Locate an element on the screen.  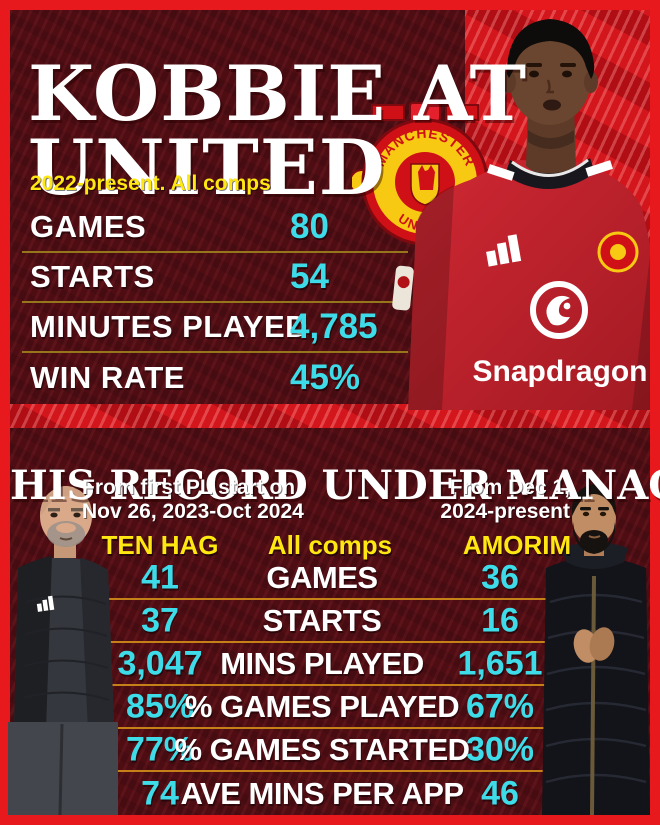
table-row: MINUTES PLAYED 4,785 is located at coordinates (215, 328).